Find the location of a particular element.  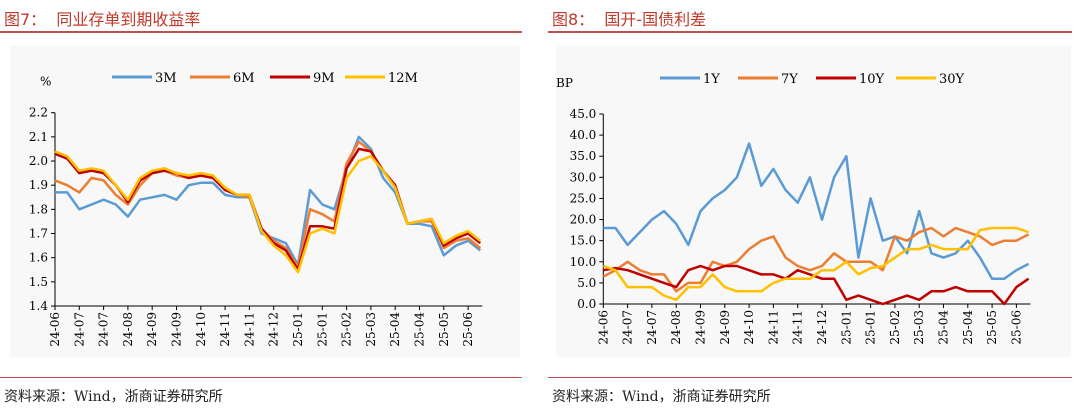

y-tick-label: 15.0 is located at coordinates (583, 241).